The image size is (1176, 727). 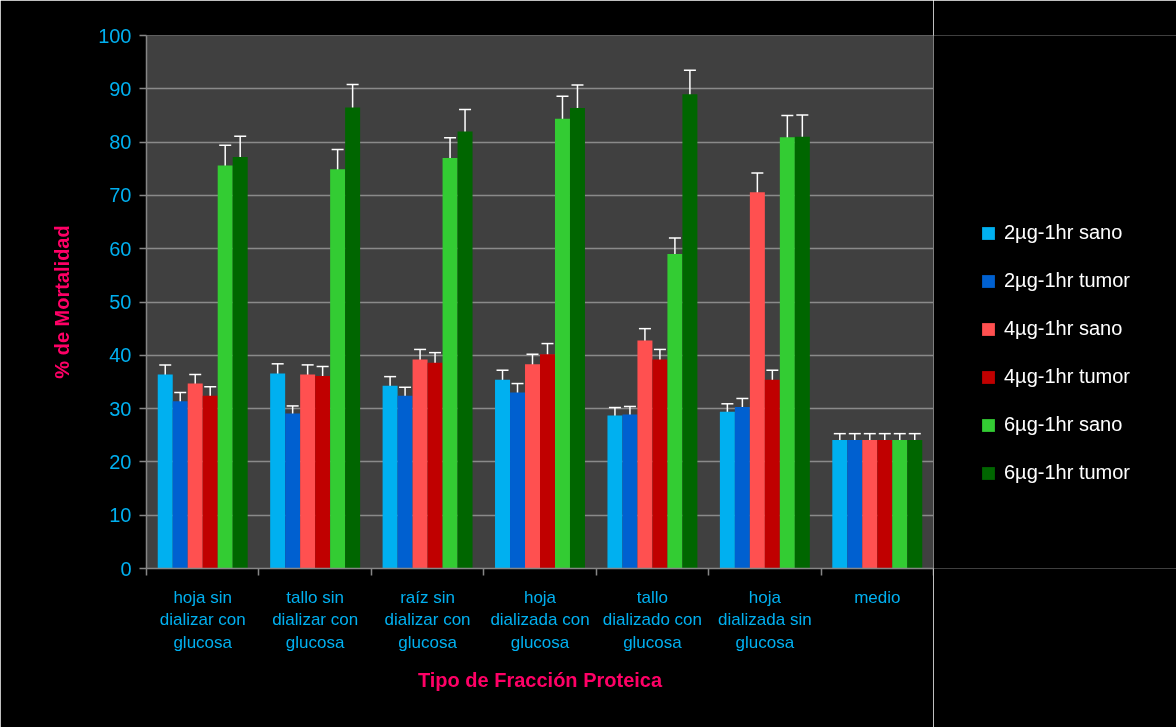 I want to click on y-tick-label: 10, so click(x=120, y=515).